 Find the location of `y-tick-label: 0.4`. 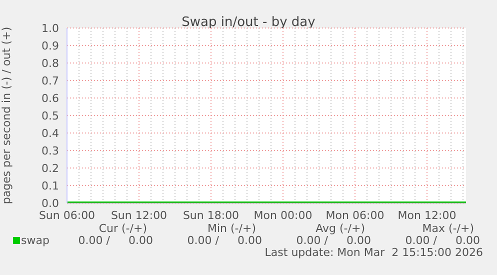

y-tick-label: 0.4 is located at coordinates (50, 133).